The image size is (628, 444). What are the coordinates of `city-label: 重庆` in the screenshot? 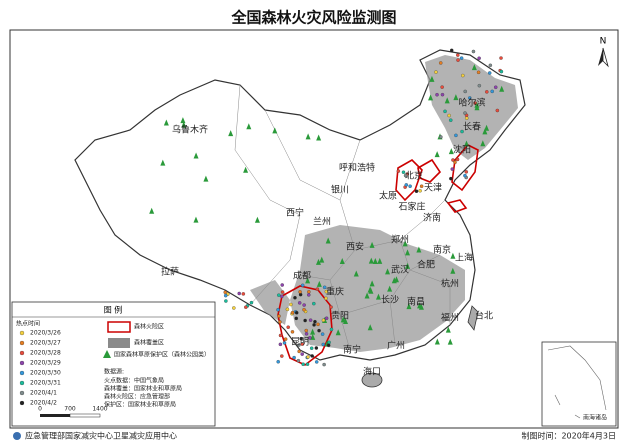 It's located at (335, 292).